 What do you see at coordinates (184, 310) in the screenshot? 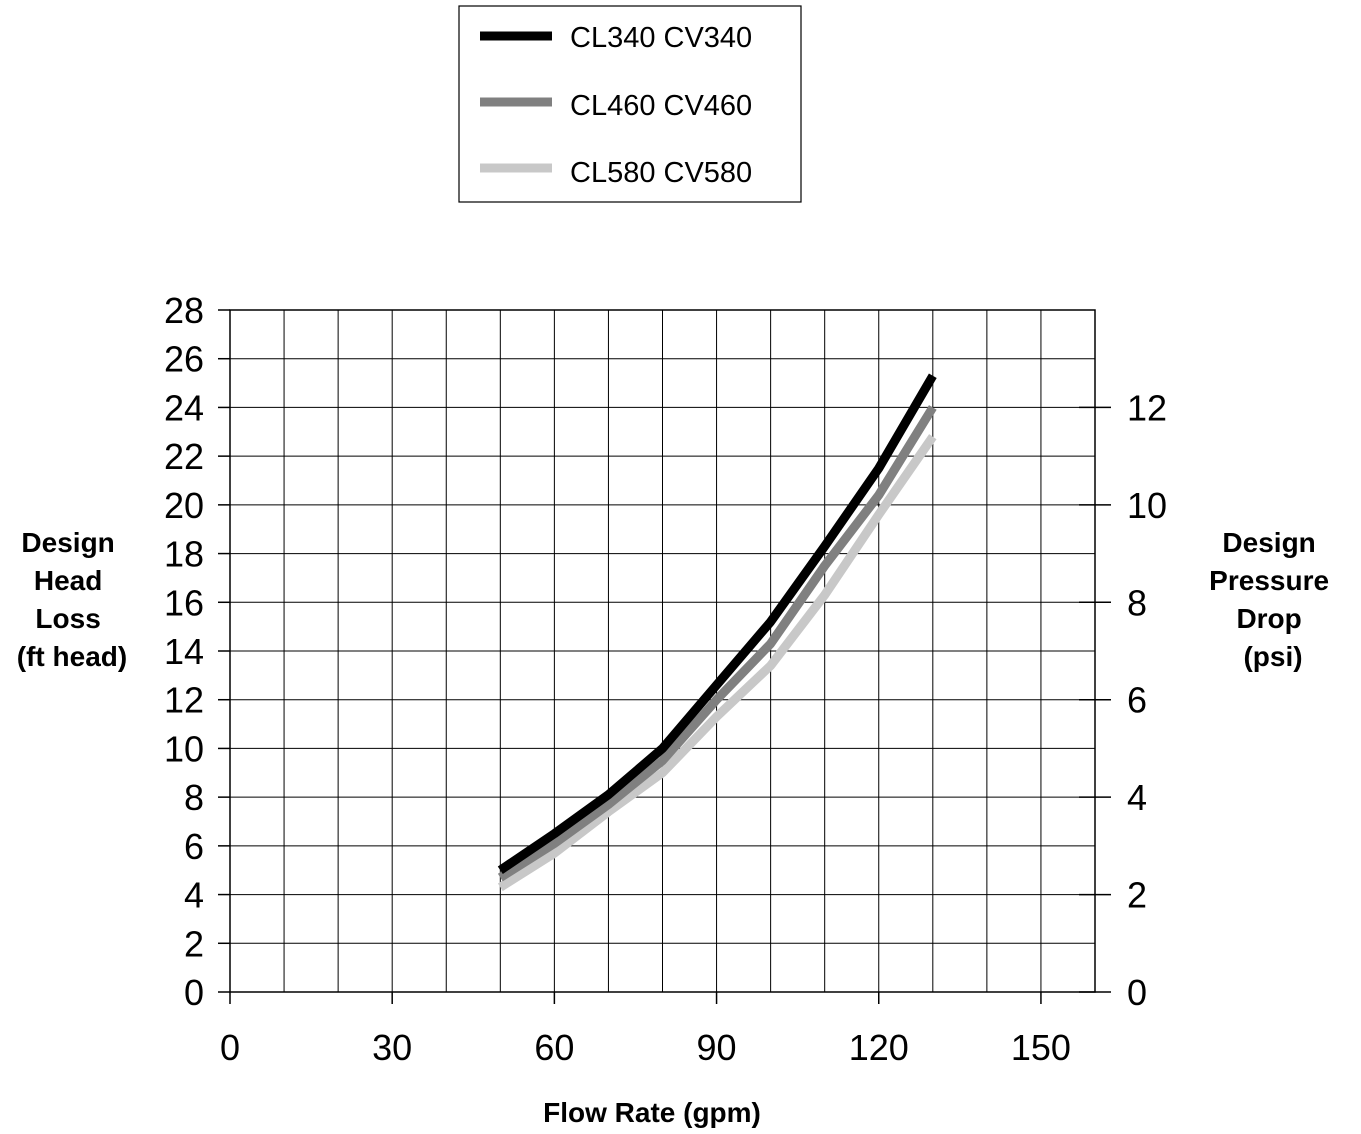
I see `y-tick-label: 28` at bounding box center [184, 310].